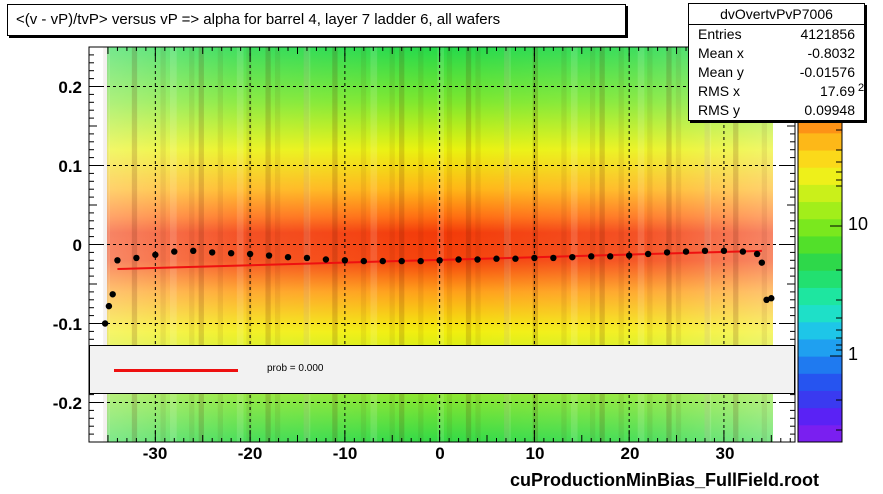 This screenshot has width=883, height=494. I want to click on x-tick-label-30: 30, so click(725, 453).